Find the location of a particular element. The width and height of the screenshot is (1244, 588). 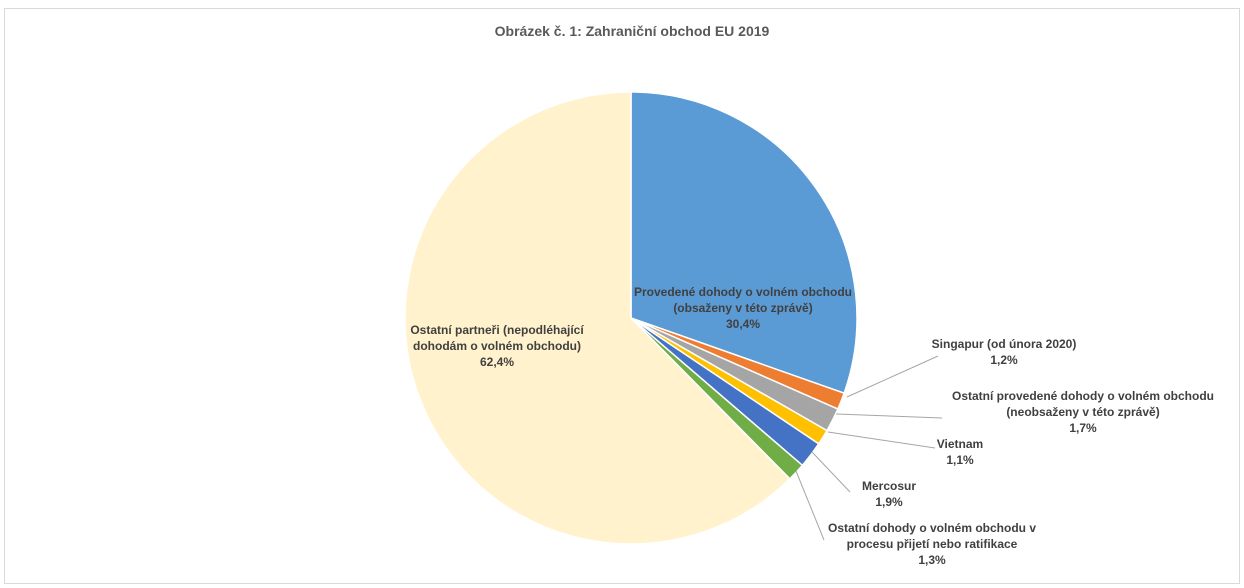

slice-6-leader-line is located at coordinates (810, 505).